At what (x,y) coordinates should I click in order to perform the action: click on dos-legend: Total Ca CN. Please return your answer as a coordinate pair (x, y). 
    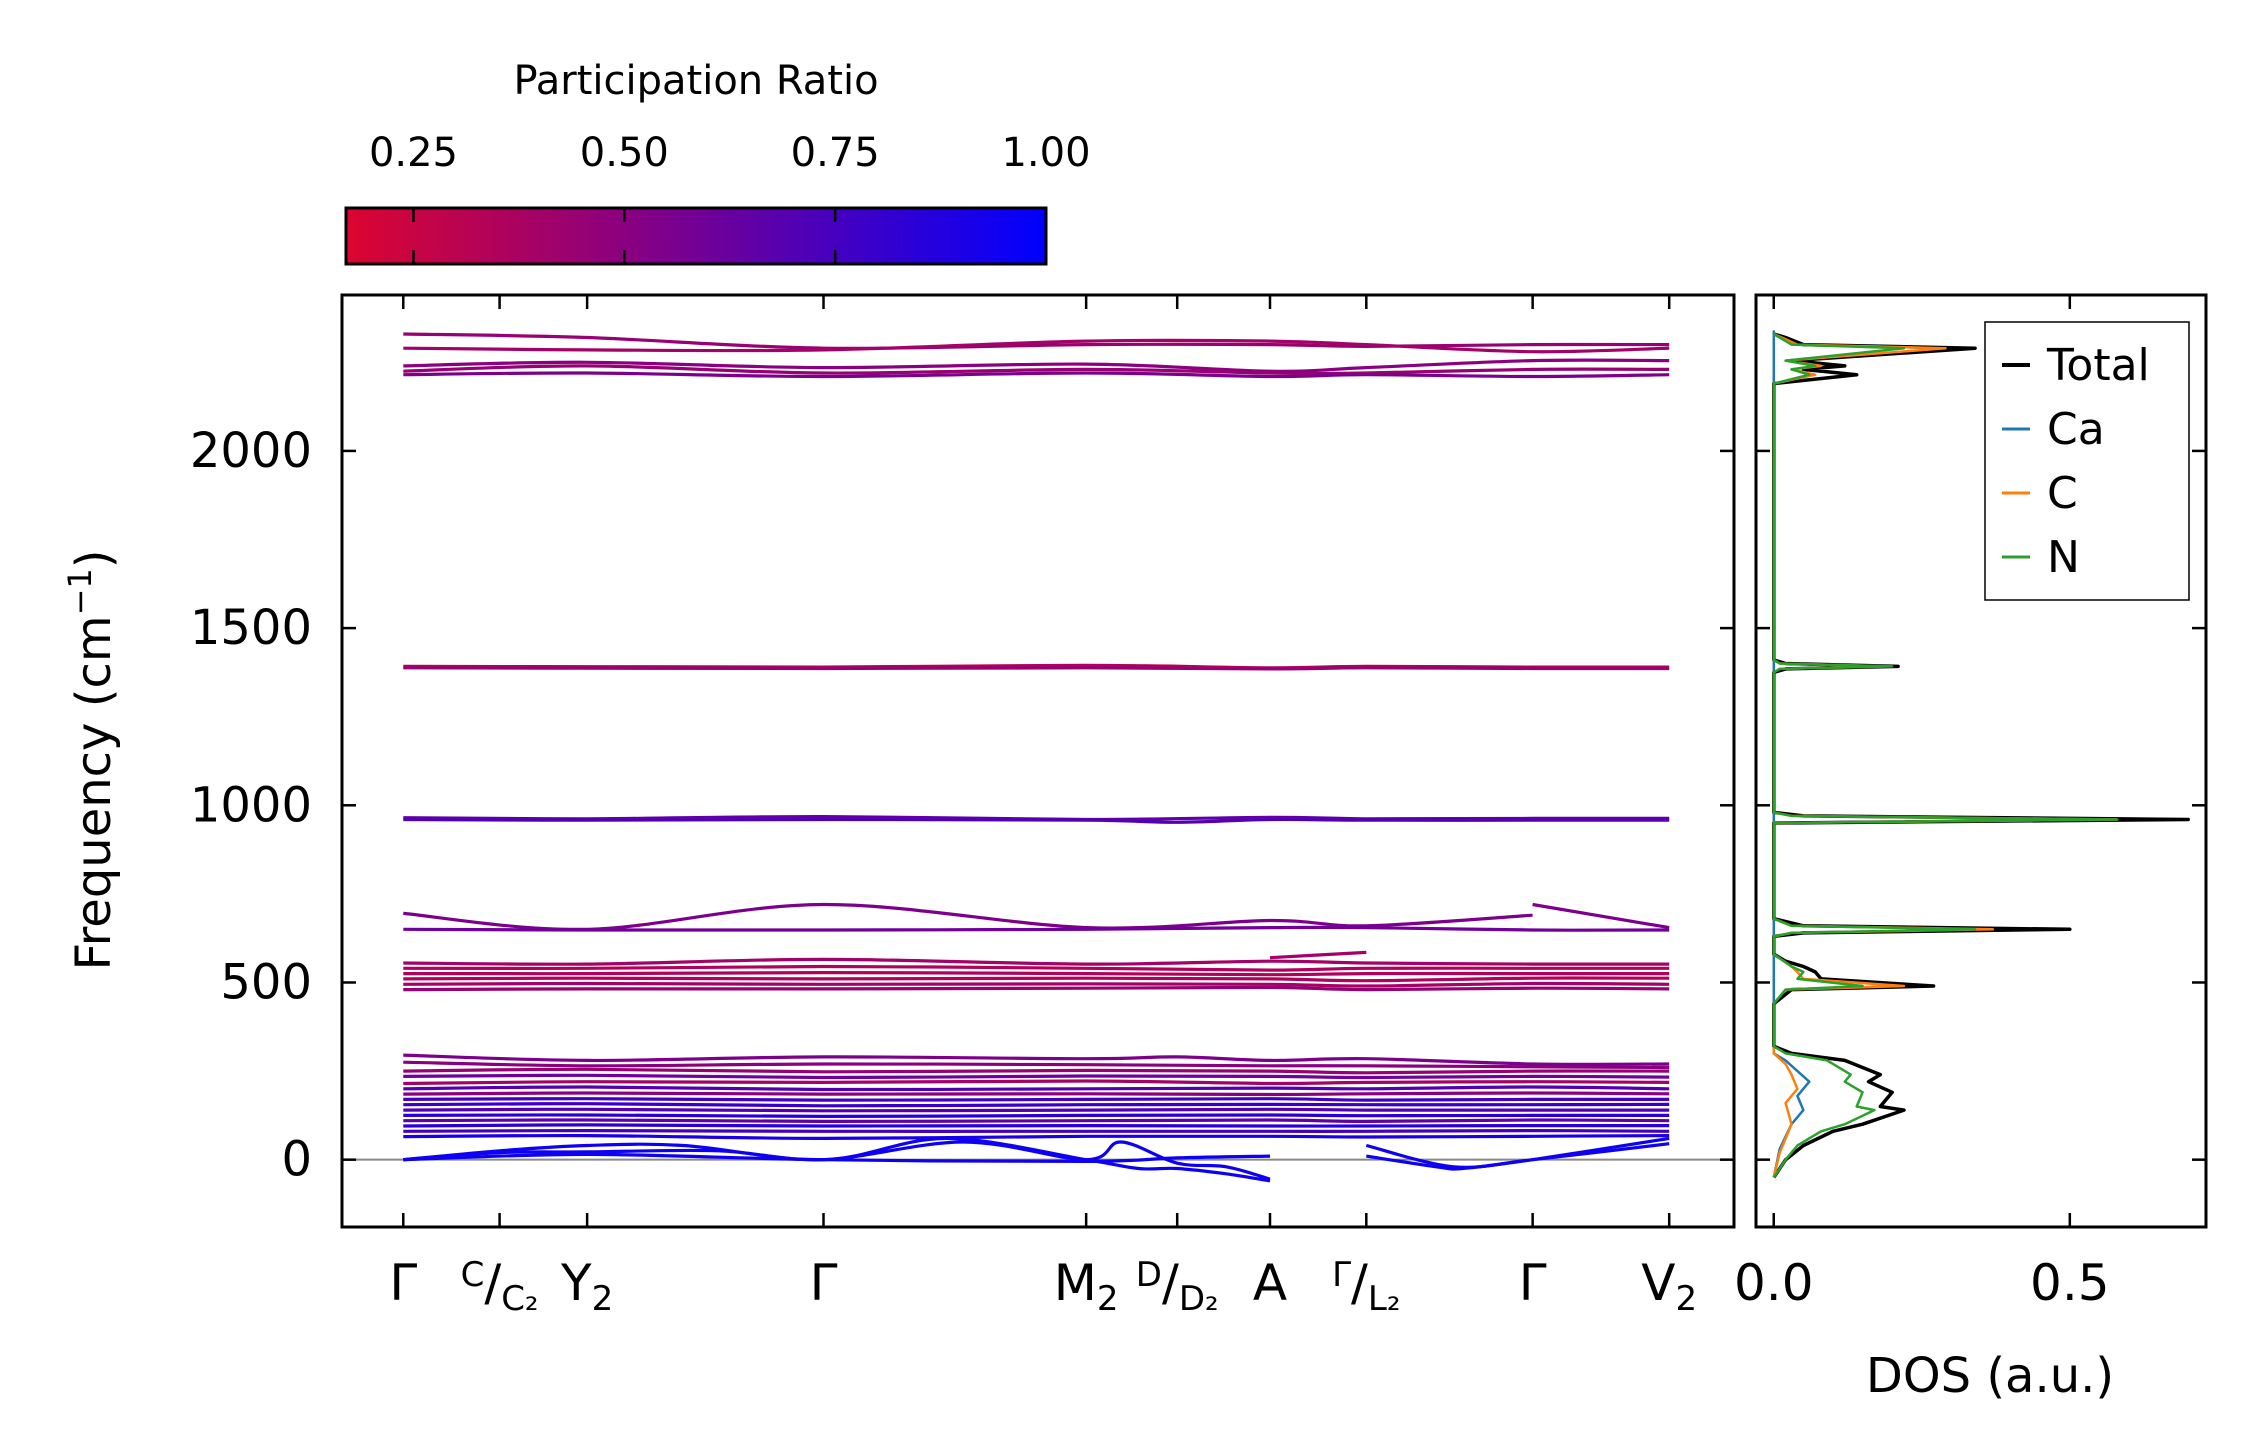
    Looking at the image, I should click on (2087, 461).